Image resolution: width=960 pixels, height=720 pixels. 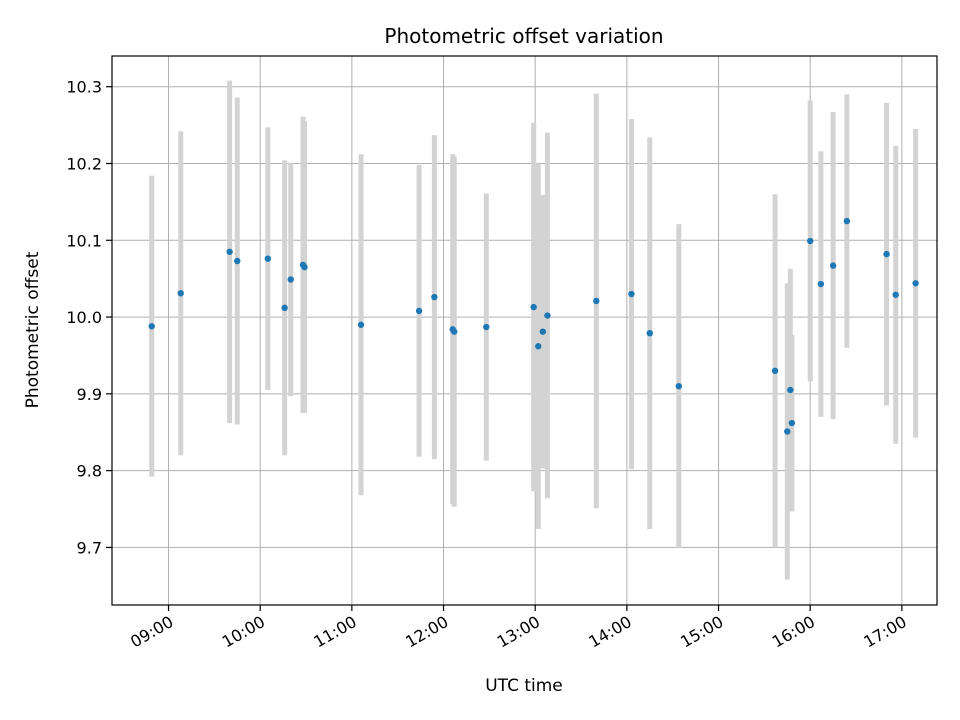 I want to click on y-tick-label: 9.9, so click(x=89, y=394).